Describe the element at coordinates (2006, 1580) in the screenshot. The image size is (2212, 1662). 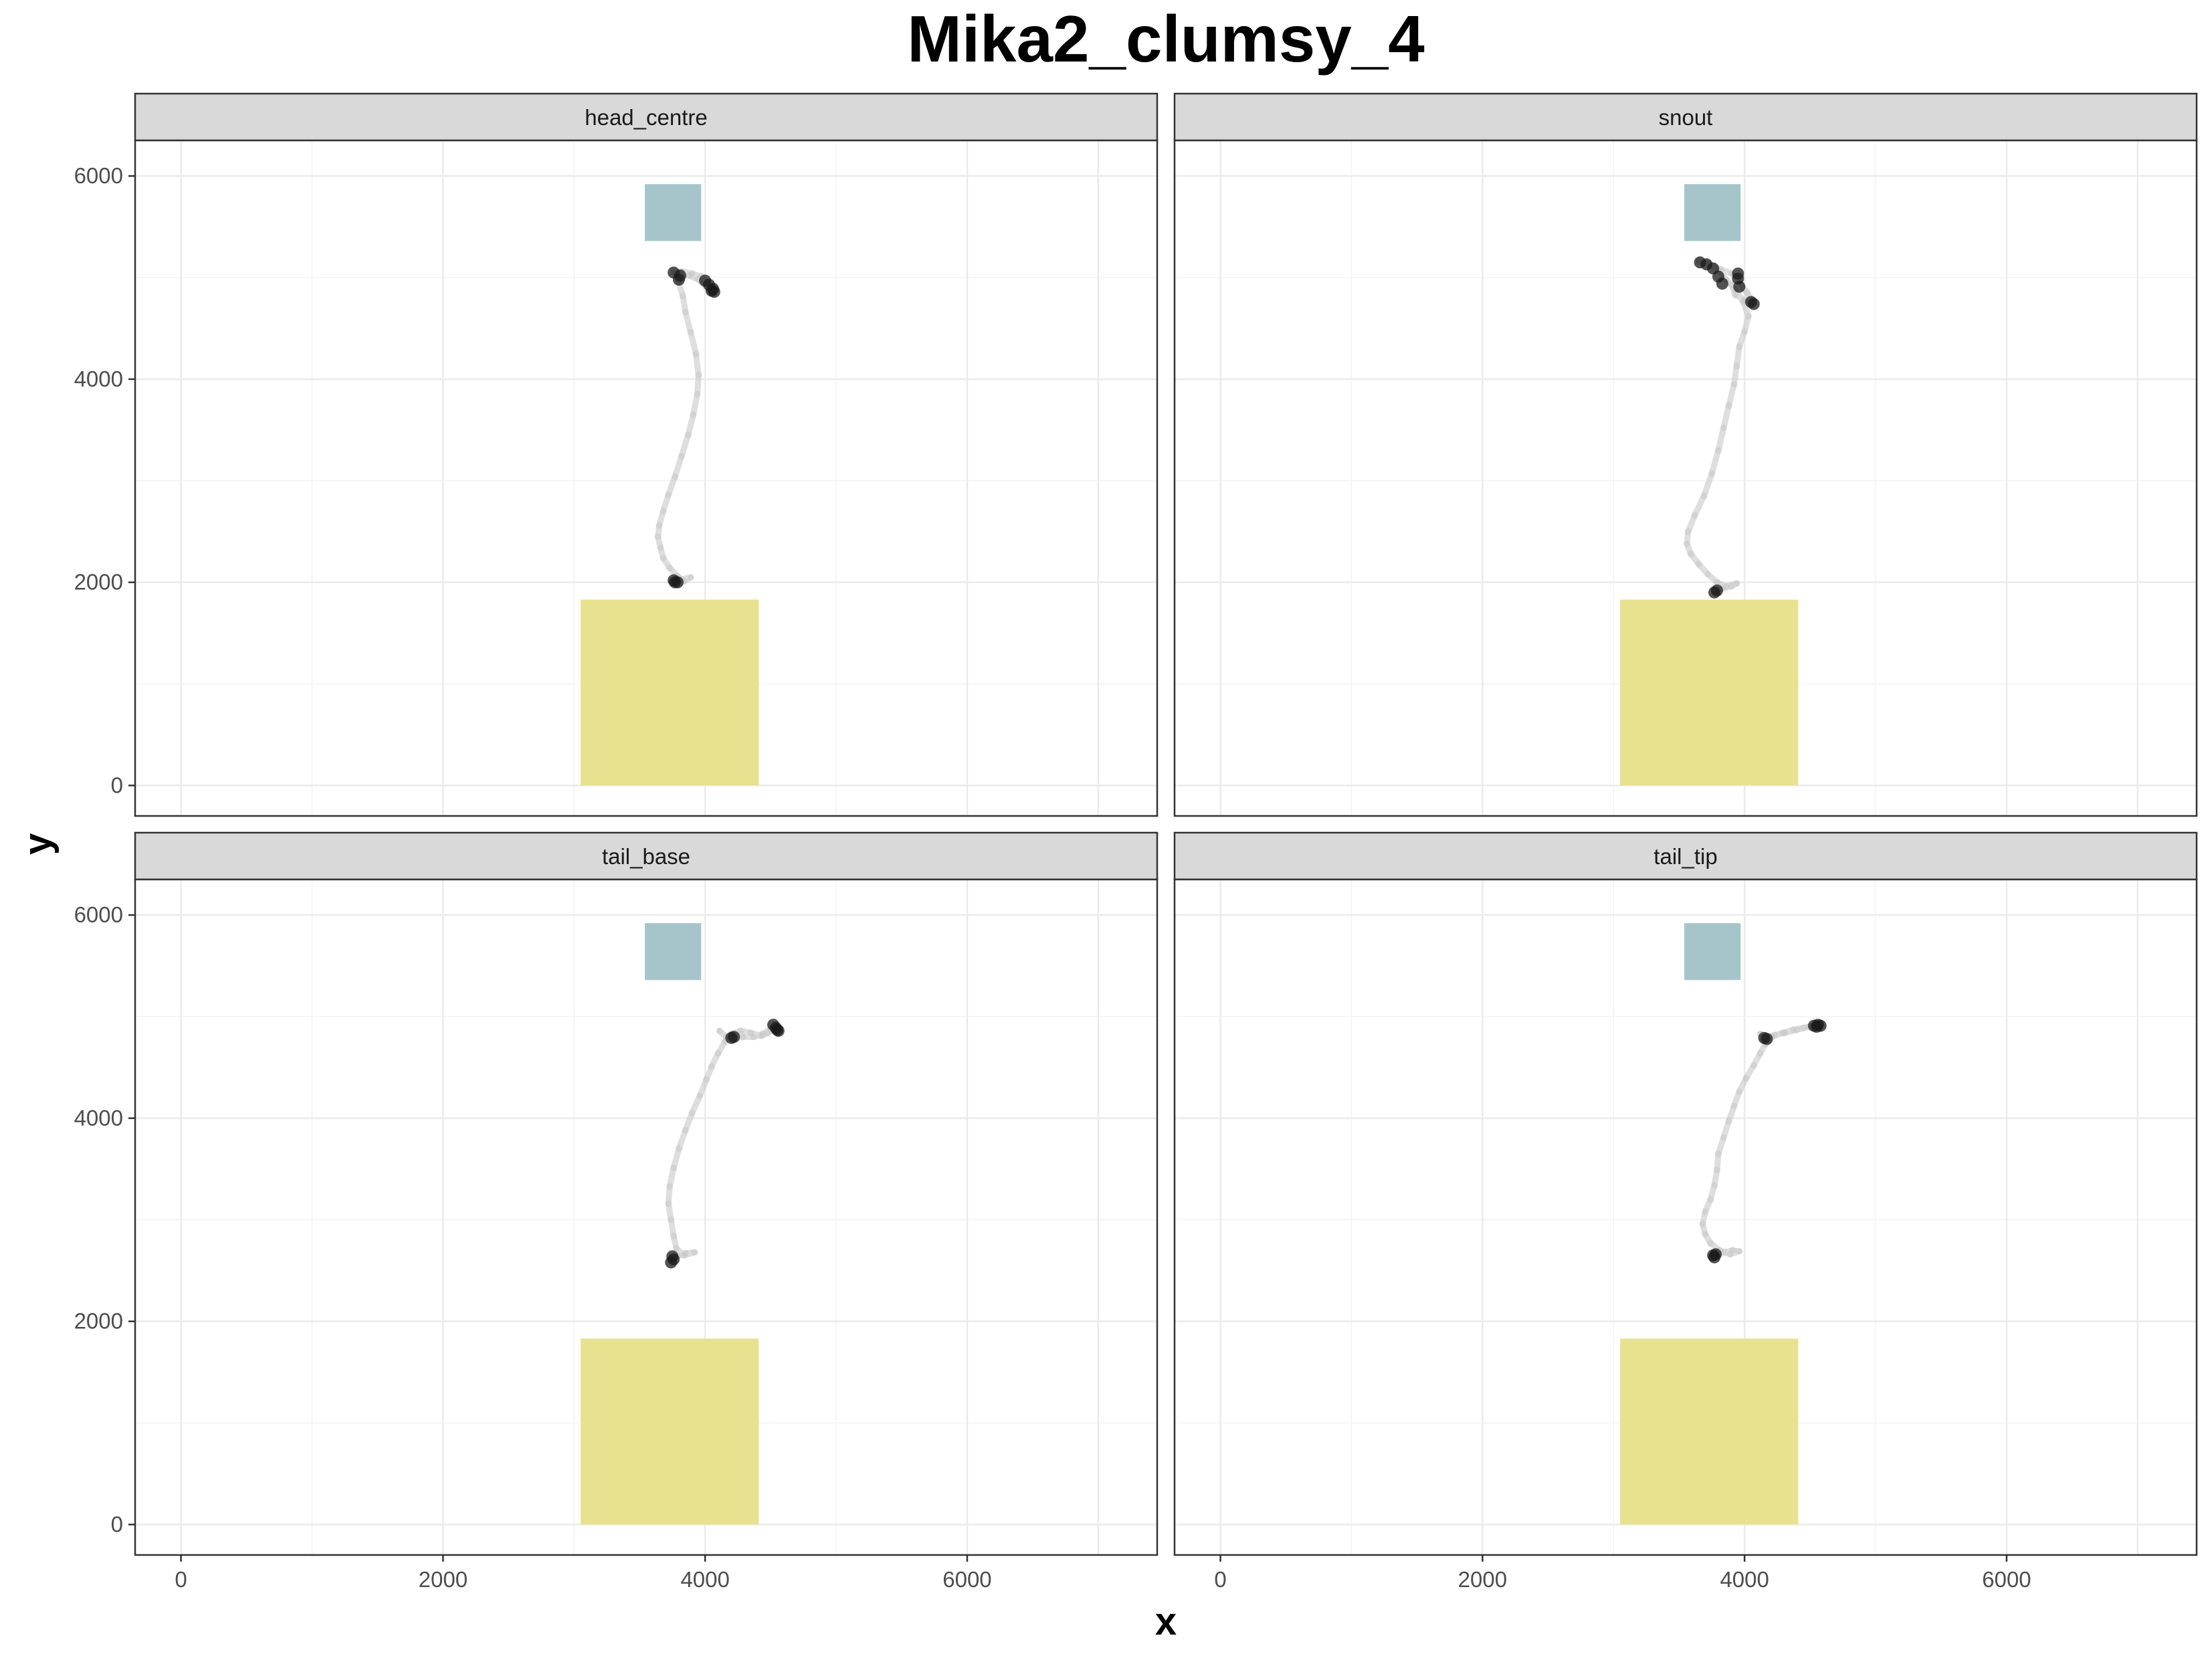
I see `x-tick-label: 6000` at that location.